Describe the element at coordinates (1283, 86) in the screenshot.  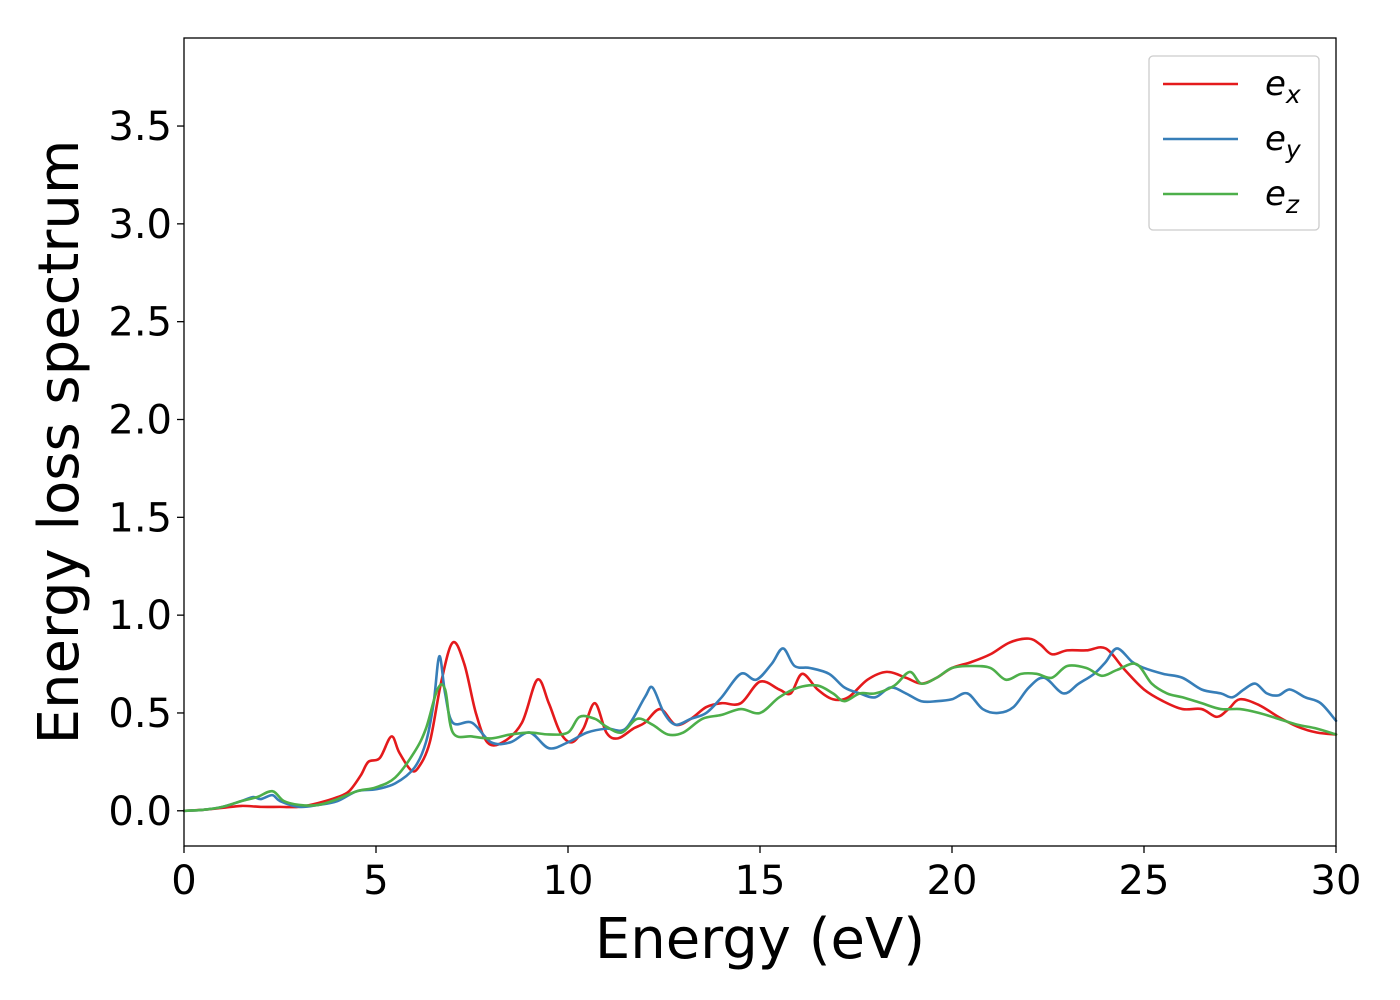
I see `legend-label-x: ex` at that location.